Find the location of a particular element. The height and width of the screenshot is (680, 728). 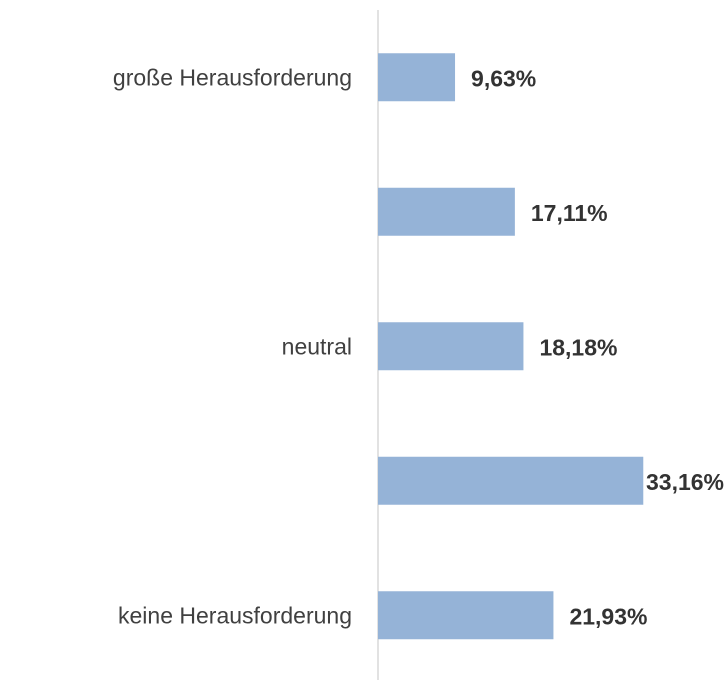

category-label: neutral is located at coordinates (317, 346).